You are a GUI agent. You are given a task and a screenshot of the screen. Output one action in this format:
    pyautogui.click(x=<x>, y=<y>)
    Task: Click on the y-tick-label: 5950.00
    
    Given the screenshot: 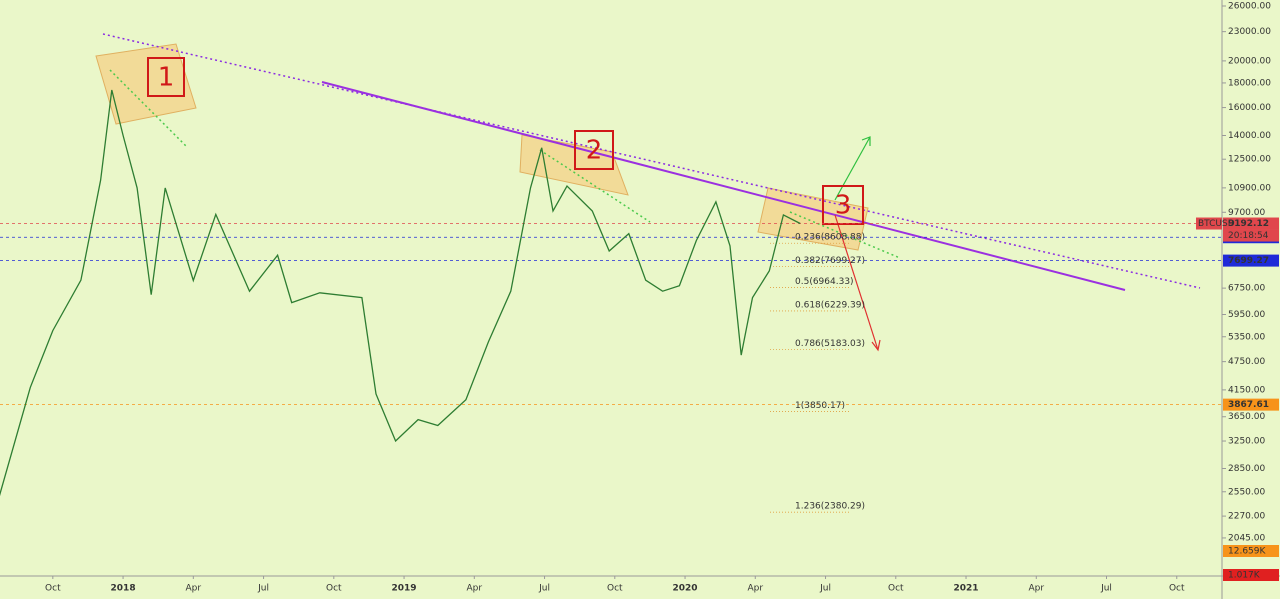 What is the action you would take?
    pyautogui.click(x=1246, y=315)
    